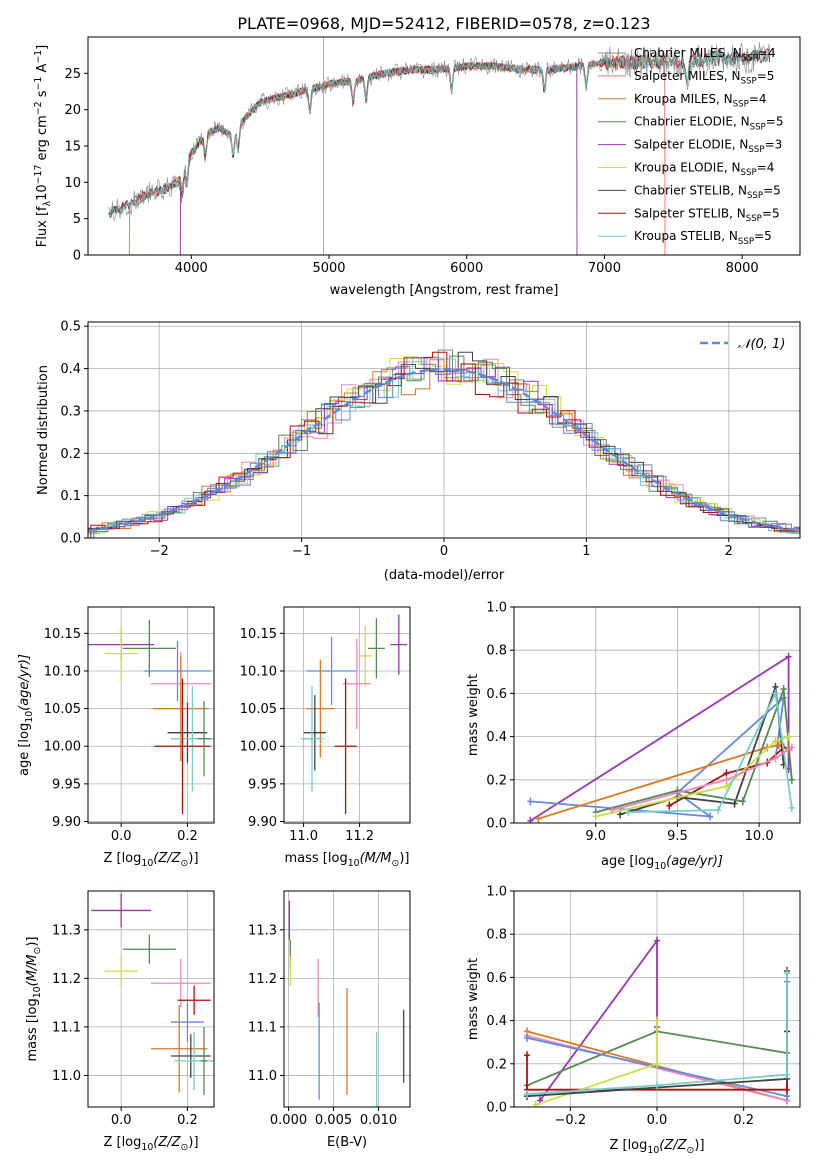  I want to click on x-axis-label: mass [log10(M/M⊙)], so click(347, 860).